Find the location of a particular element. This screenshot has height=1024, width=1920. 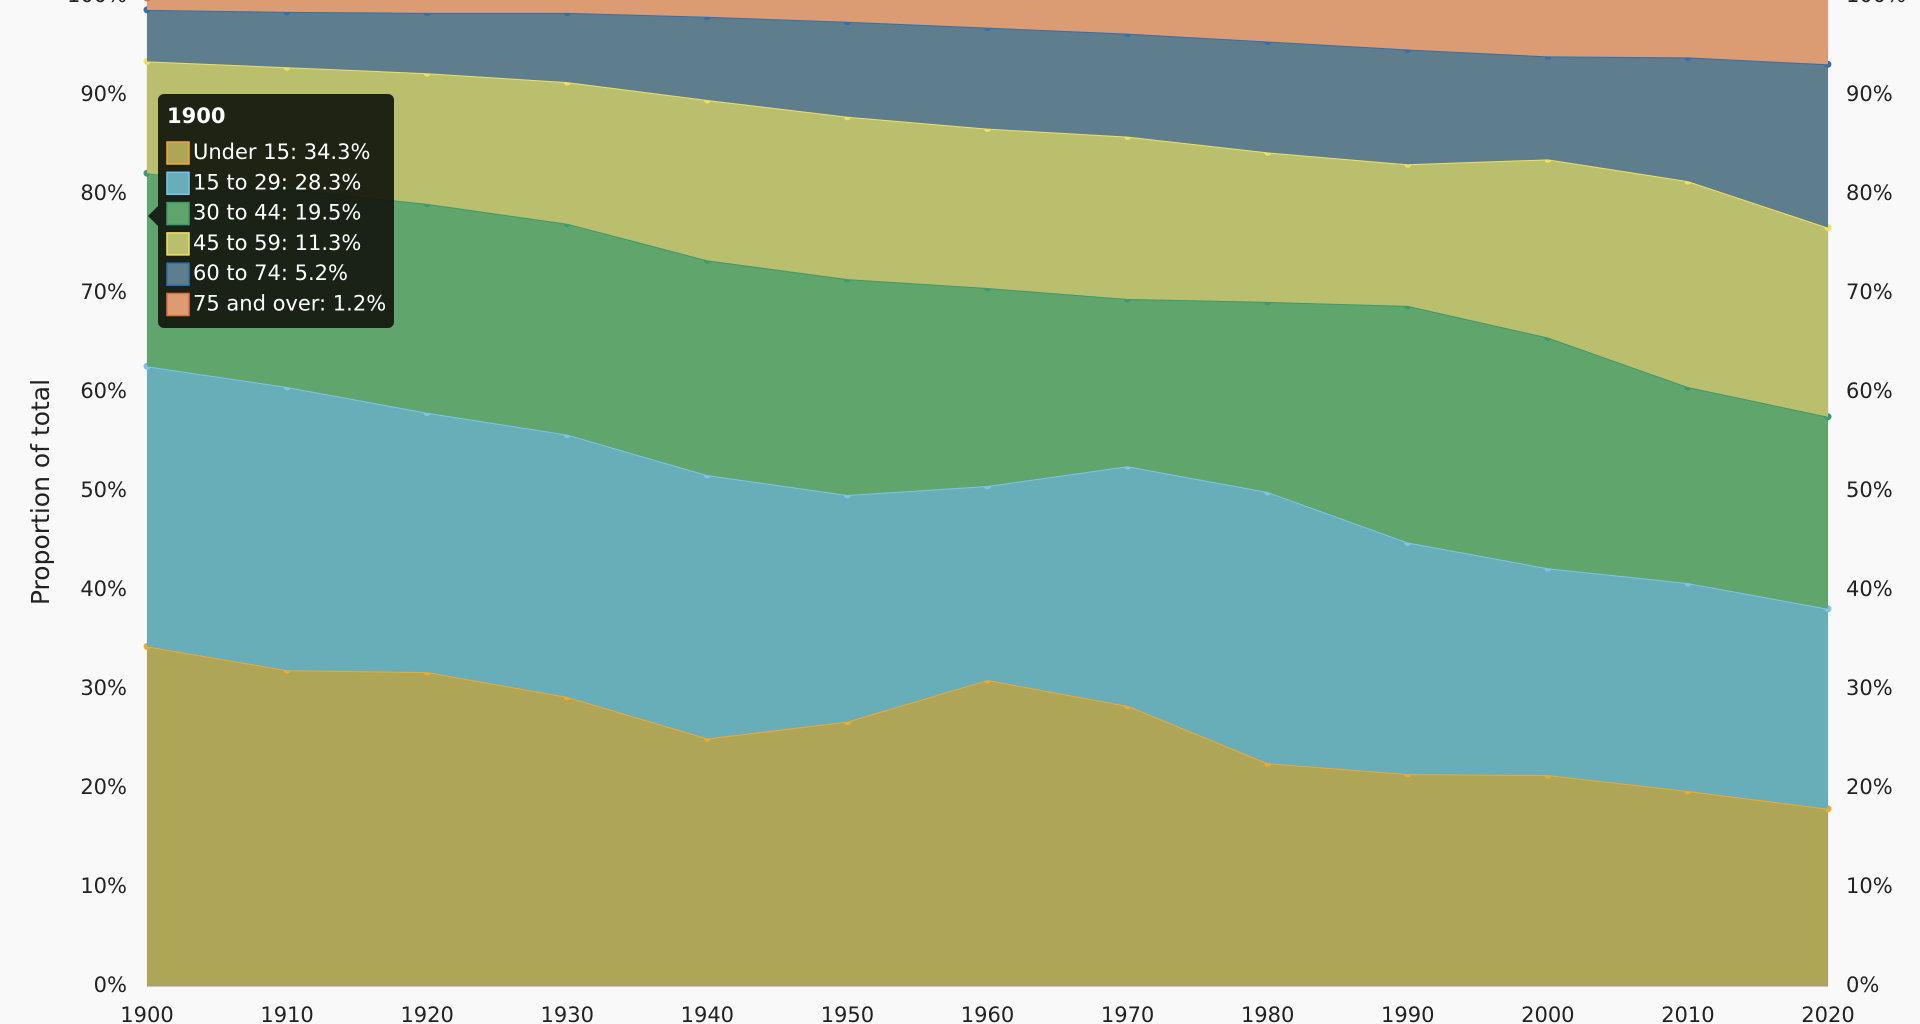

y2-tick-label: 40% is located at coordinates (1869, 589).